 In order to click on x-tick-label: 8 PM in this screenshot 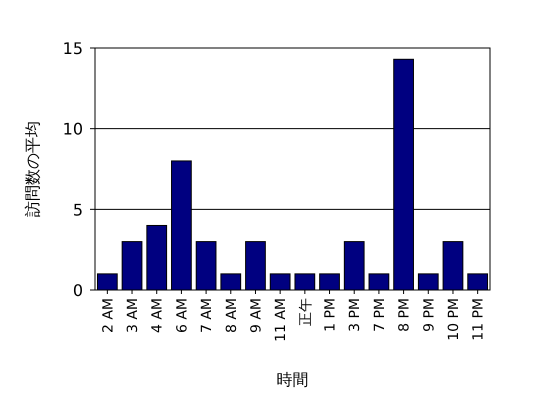, I will do `click(404, 315)`.